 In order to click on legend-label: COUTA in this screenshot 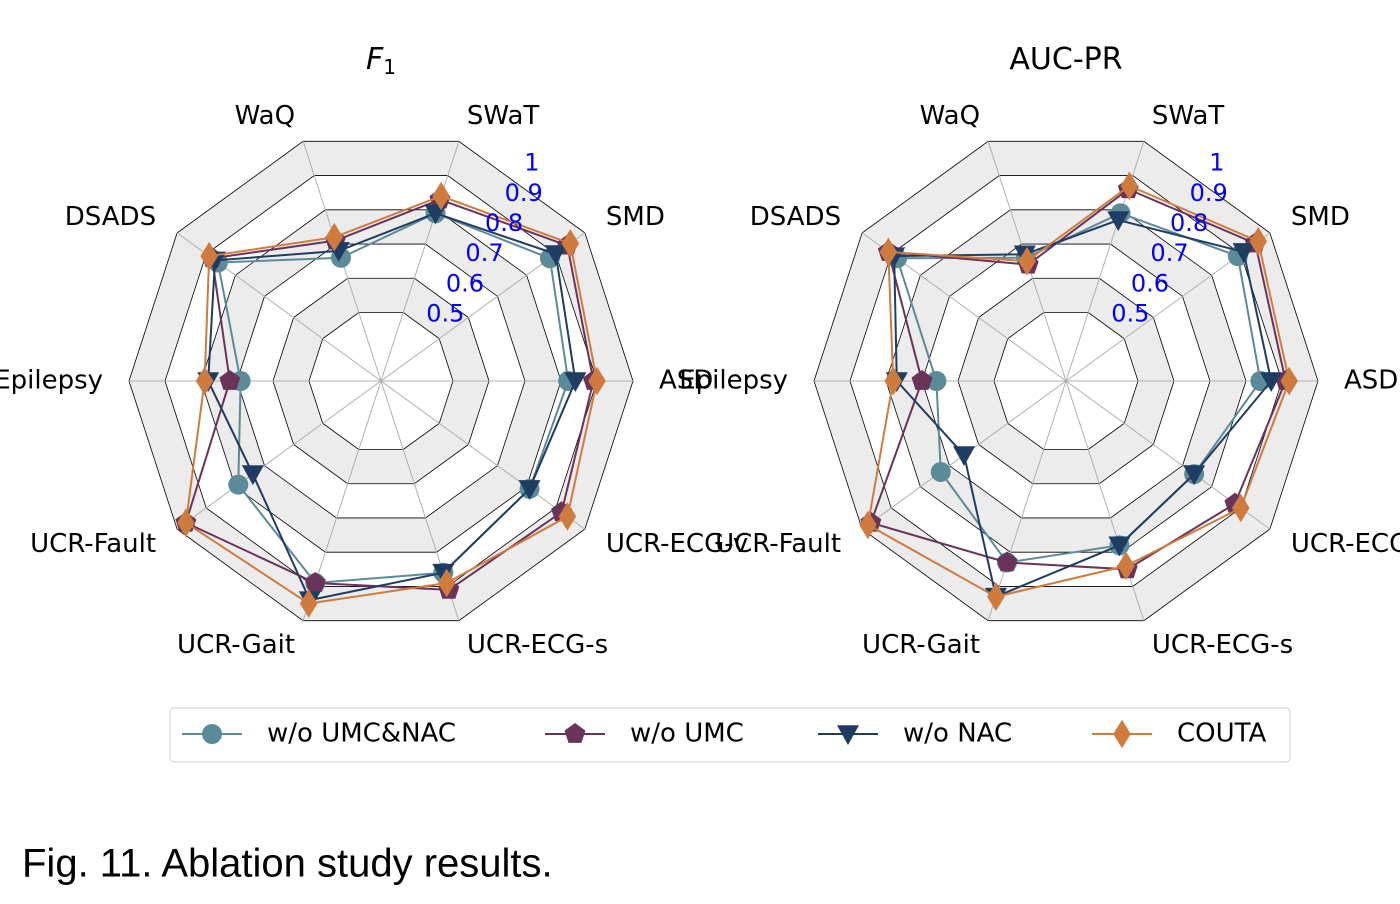, I will do `click(1222, 734)`.